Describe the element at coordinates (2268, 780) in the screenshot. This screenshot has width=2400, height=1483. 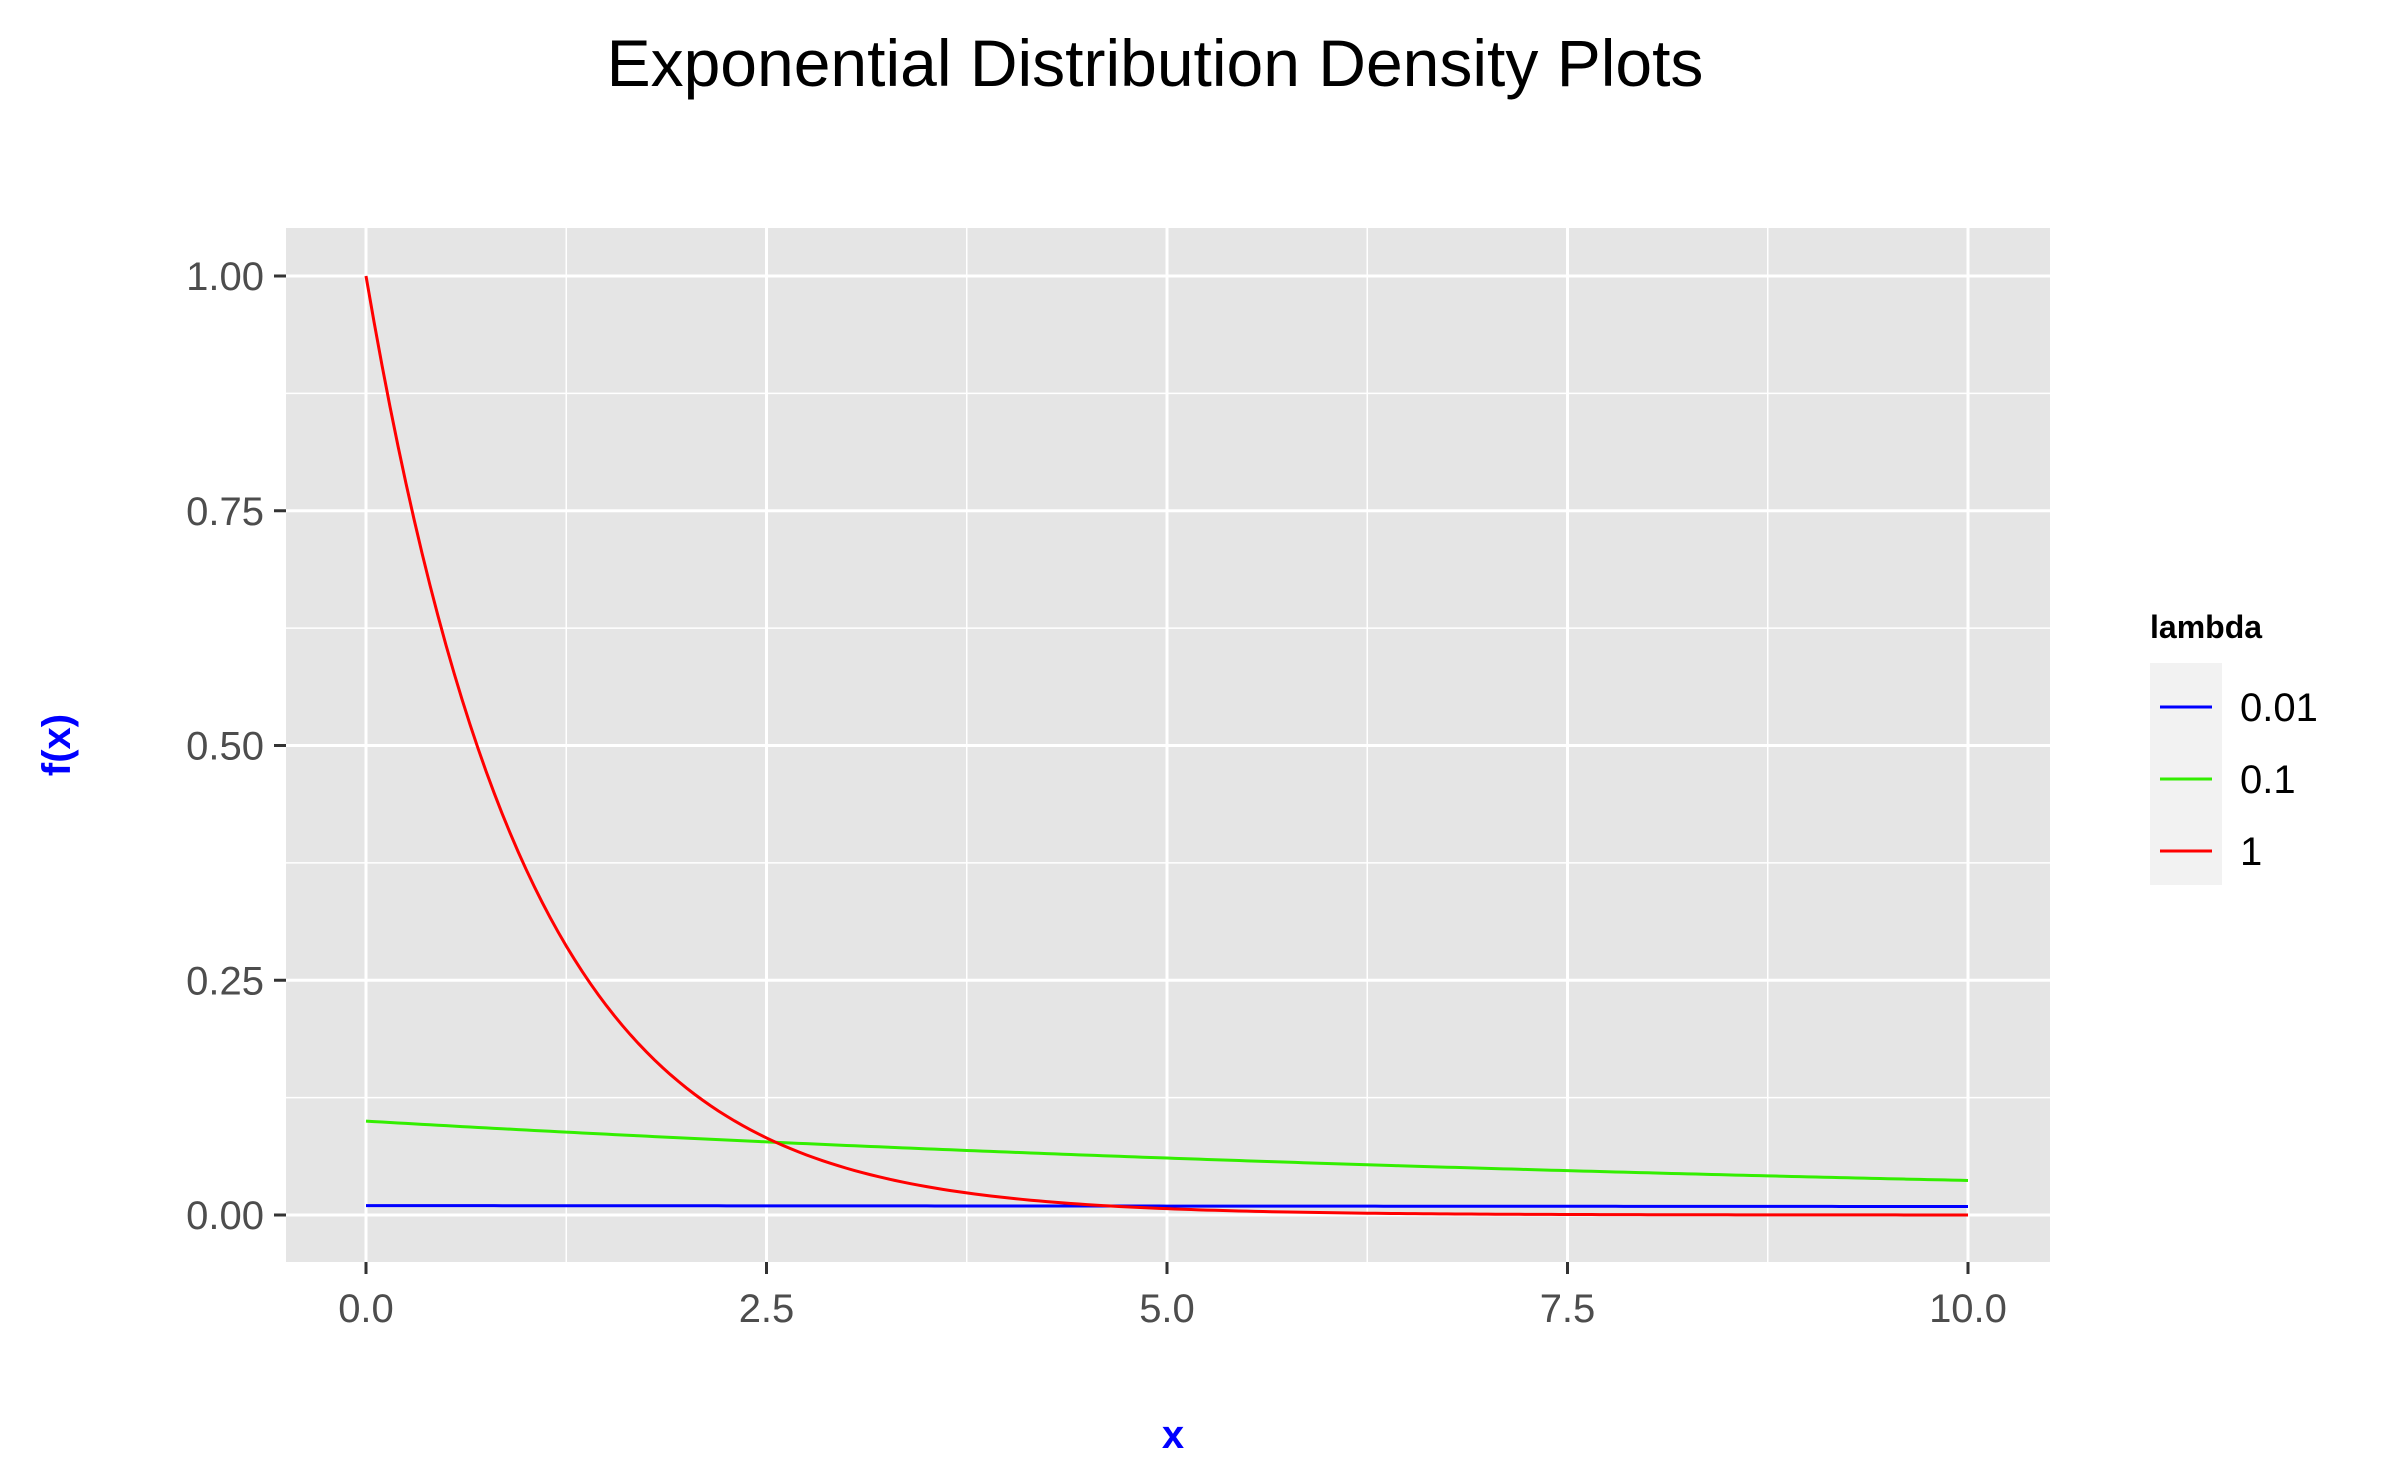
I see `legend-label: 0.1` at that location.